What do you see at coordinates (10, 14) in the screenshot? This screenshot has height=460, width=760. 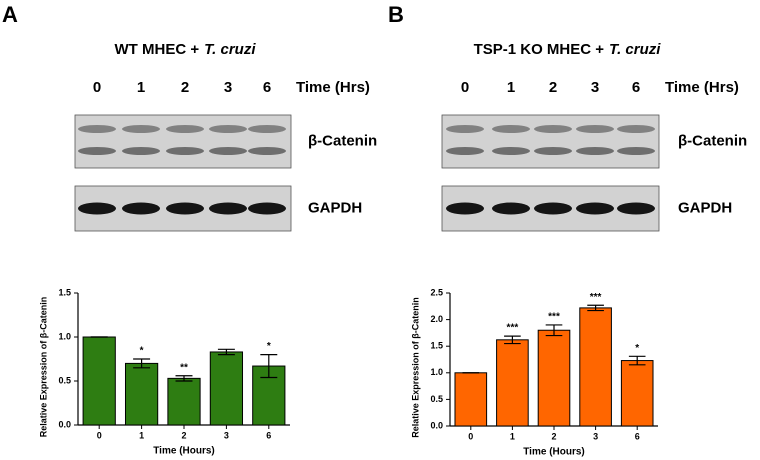 I see `panel-letter: A` at bounding box center [10, 14].